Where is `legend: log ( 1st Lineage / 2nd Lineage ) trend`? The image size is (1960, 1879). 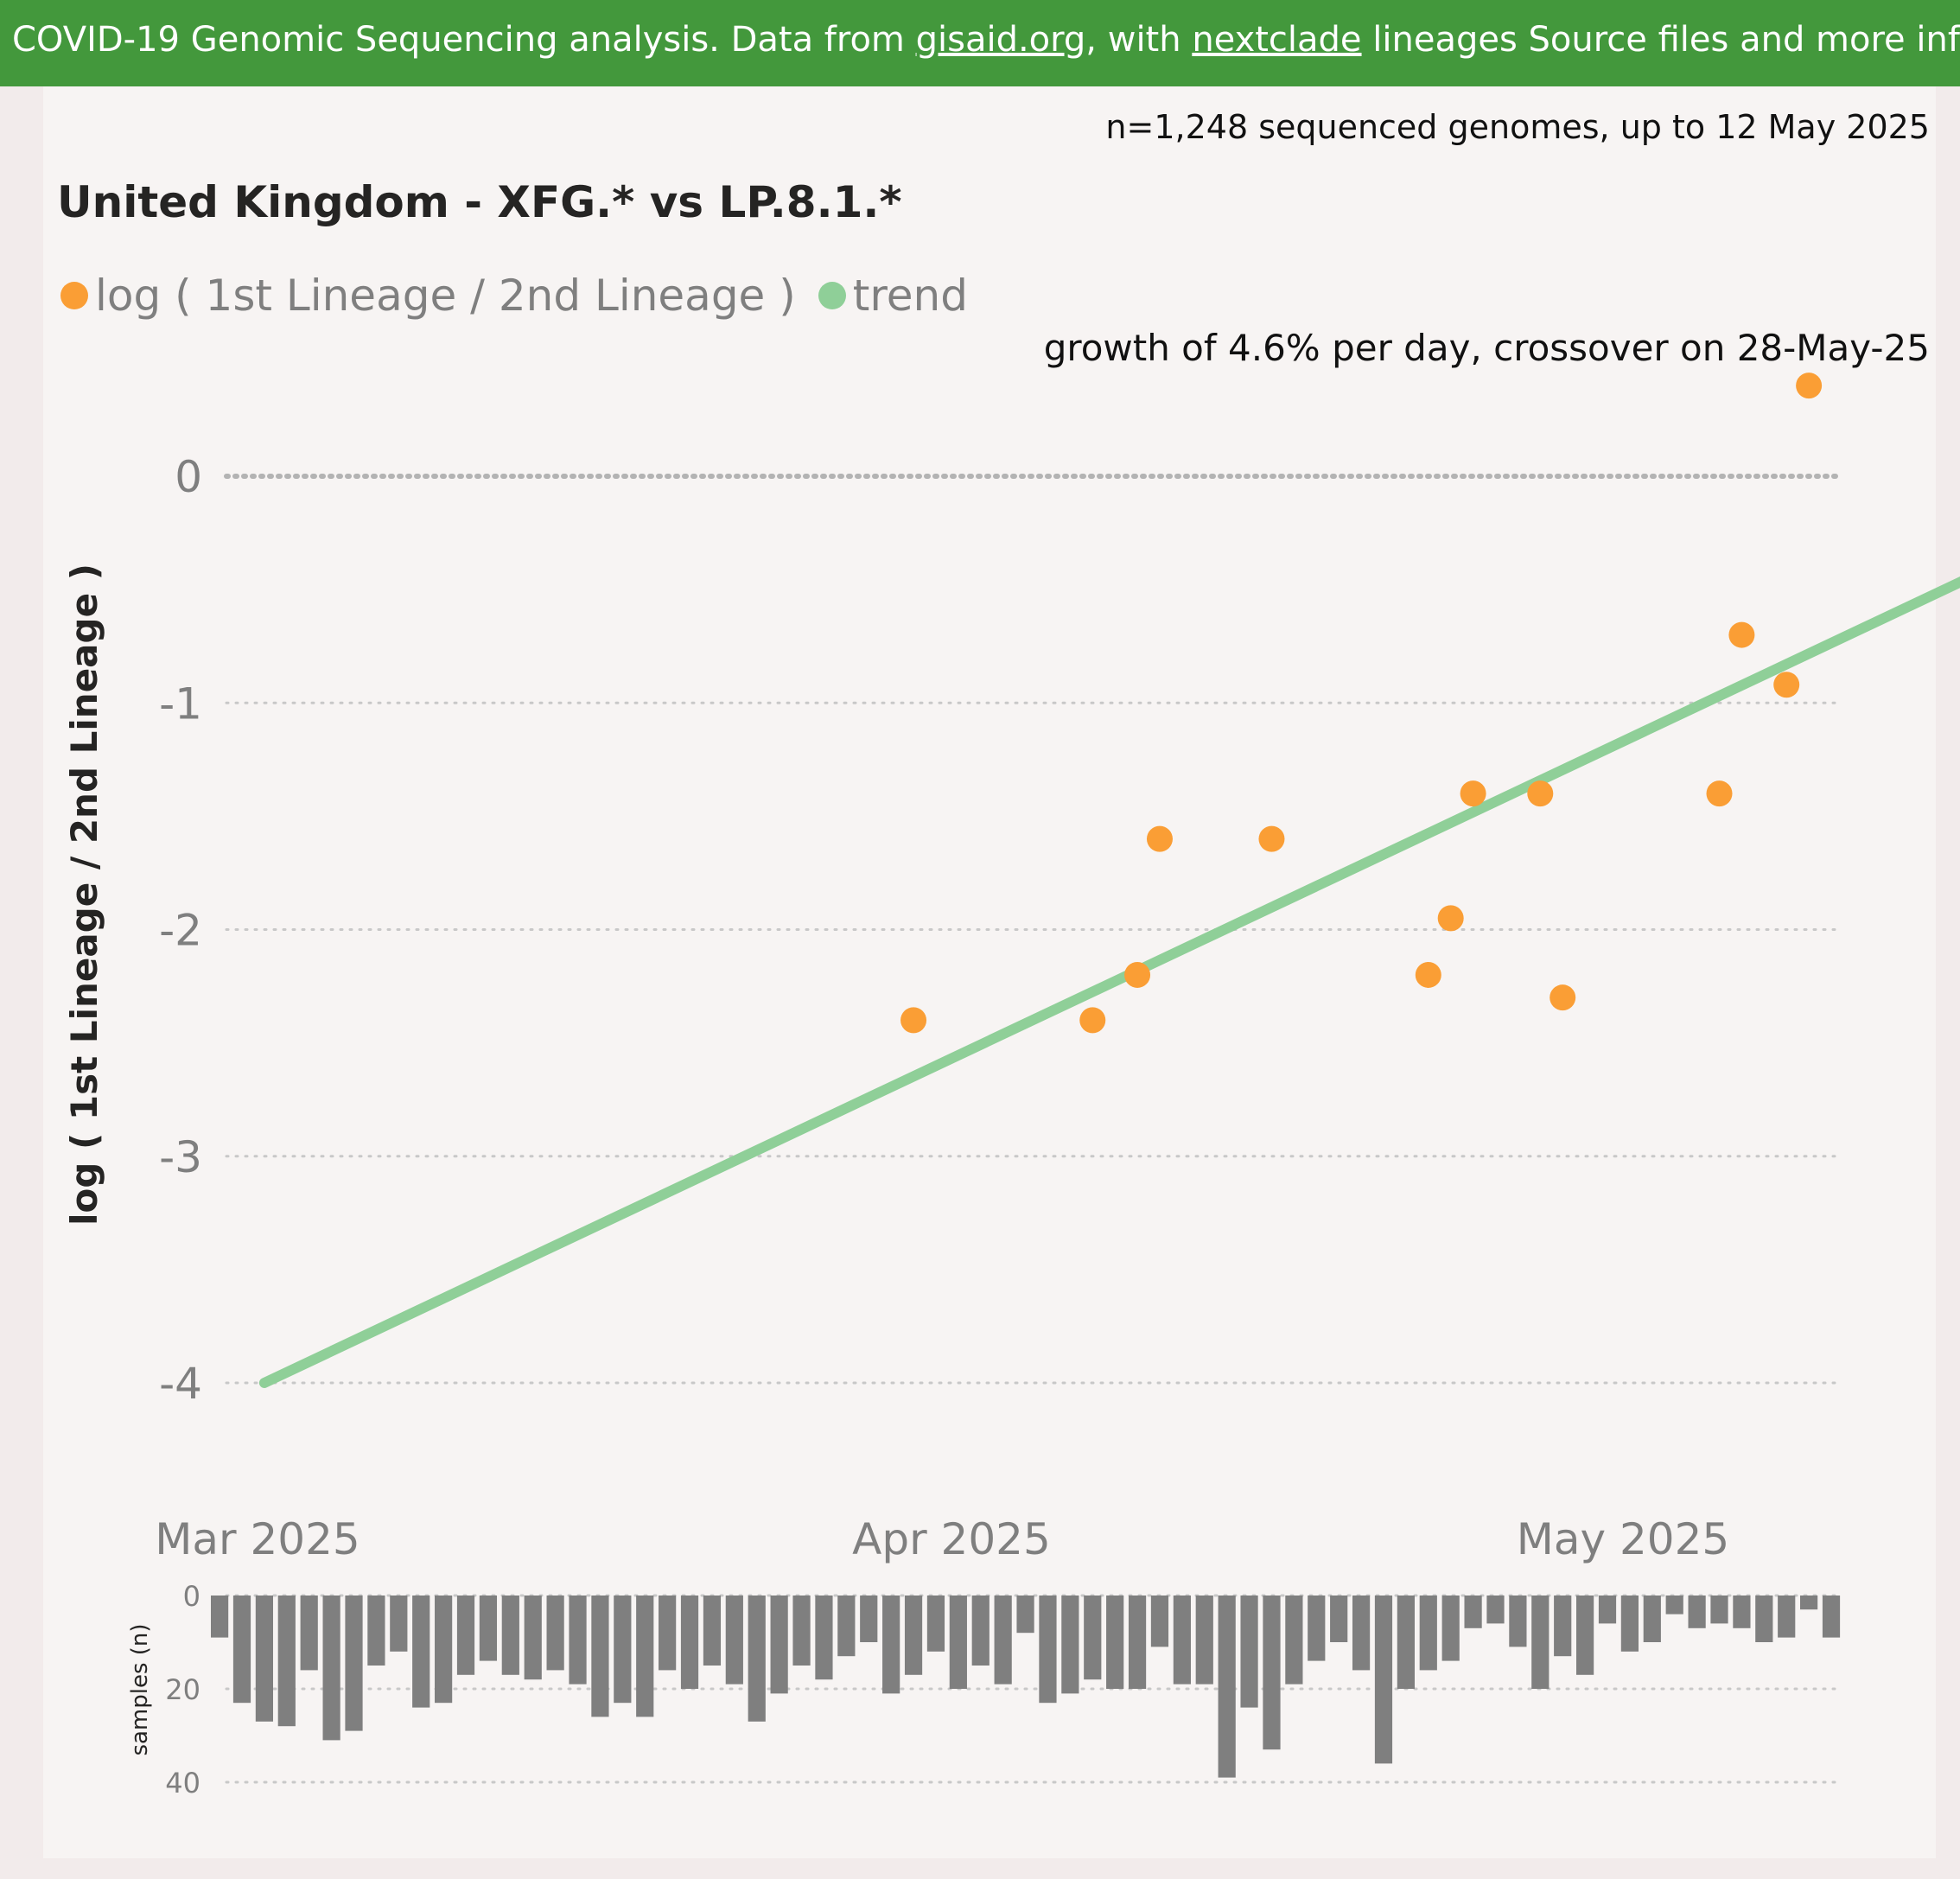
legend: log ( 1st Lineage / 2nd Lineage ) trend is located at coordinates (525, 296).